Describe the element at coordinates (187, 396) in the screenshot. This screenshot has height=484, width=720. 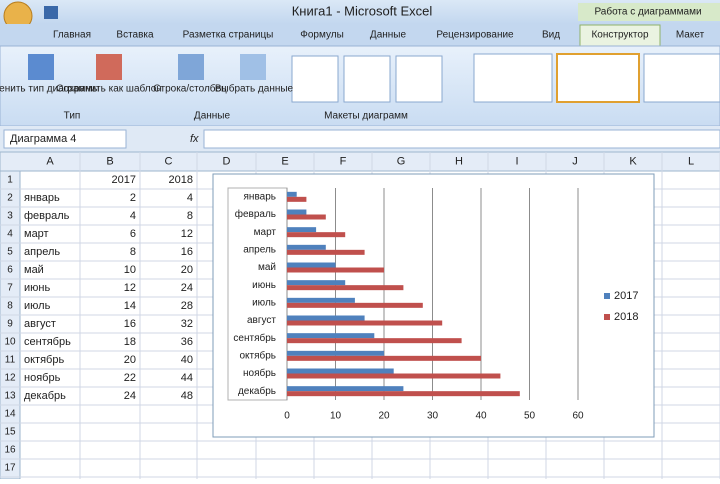
I see `cell: 48` at that location.